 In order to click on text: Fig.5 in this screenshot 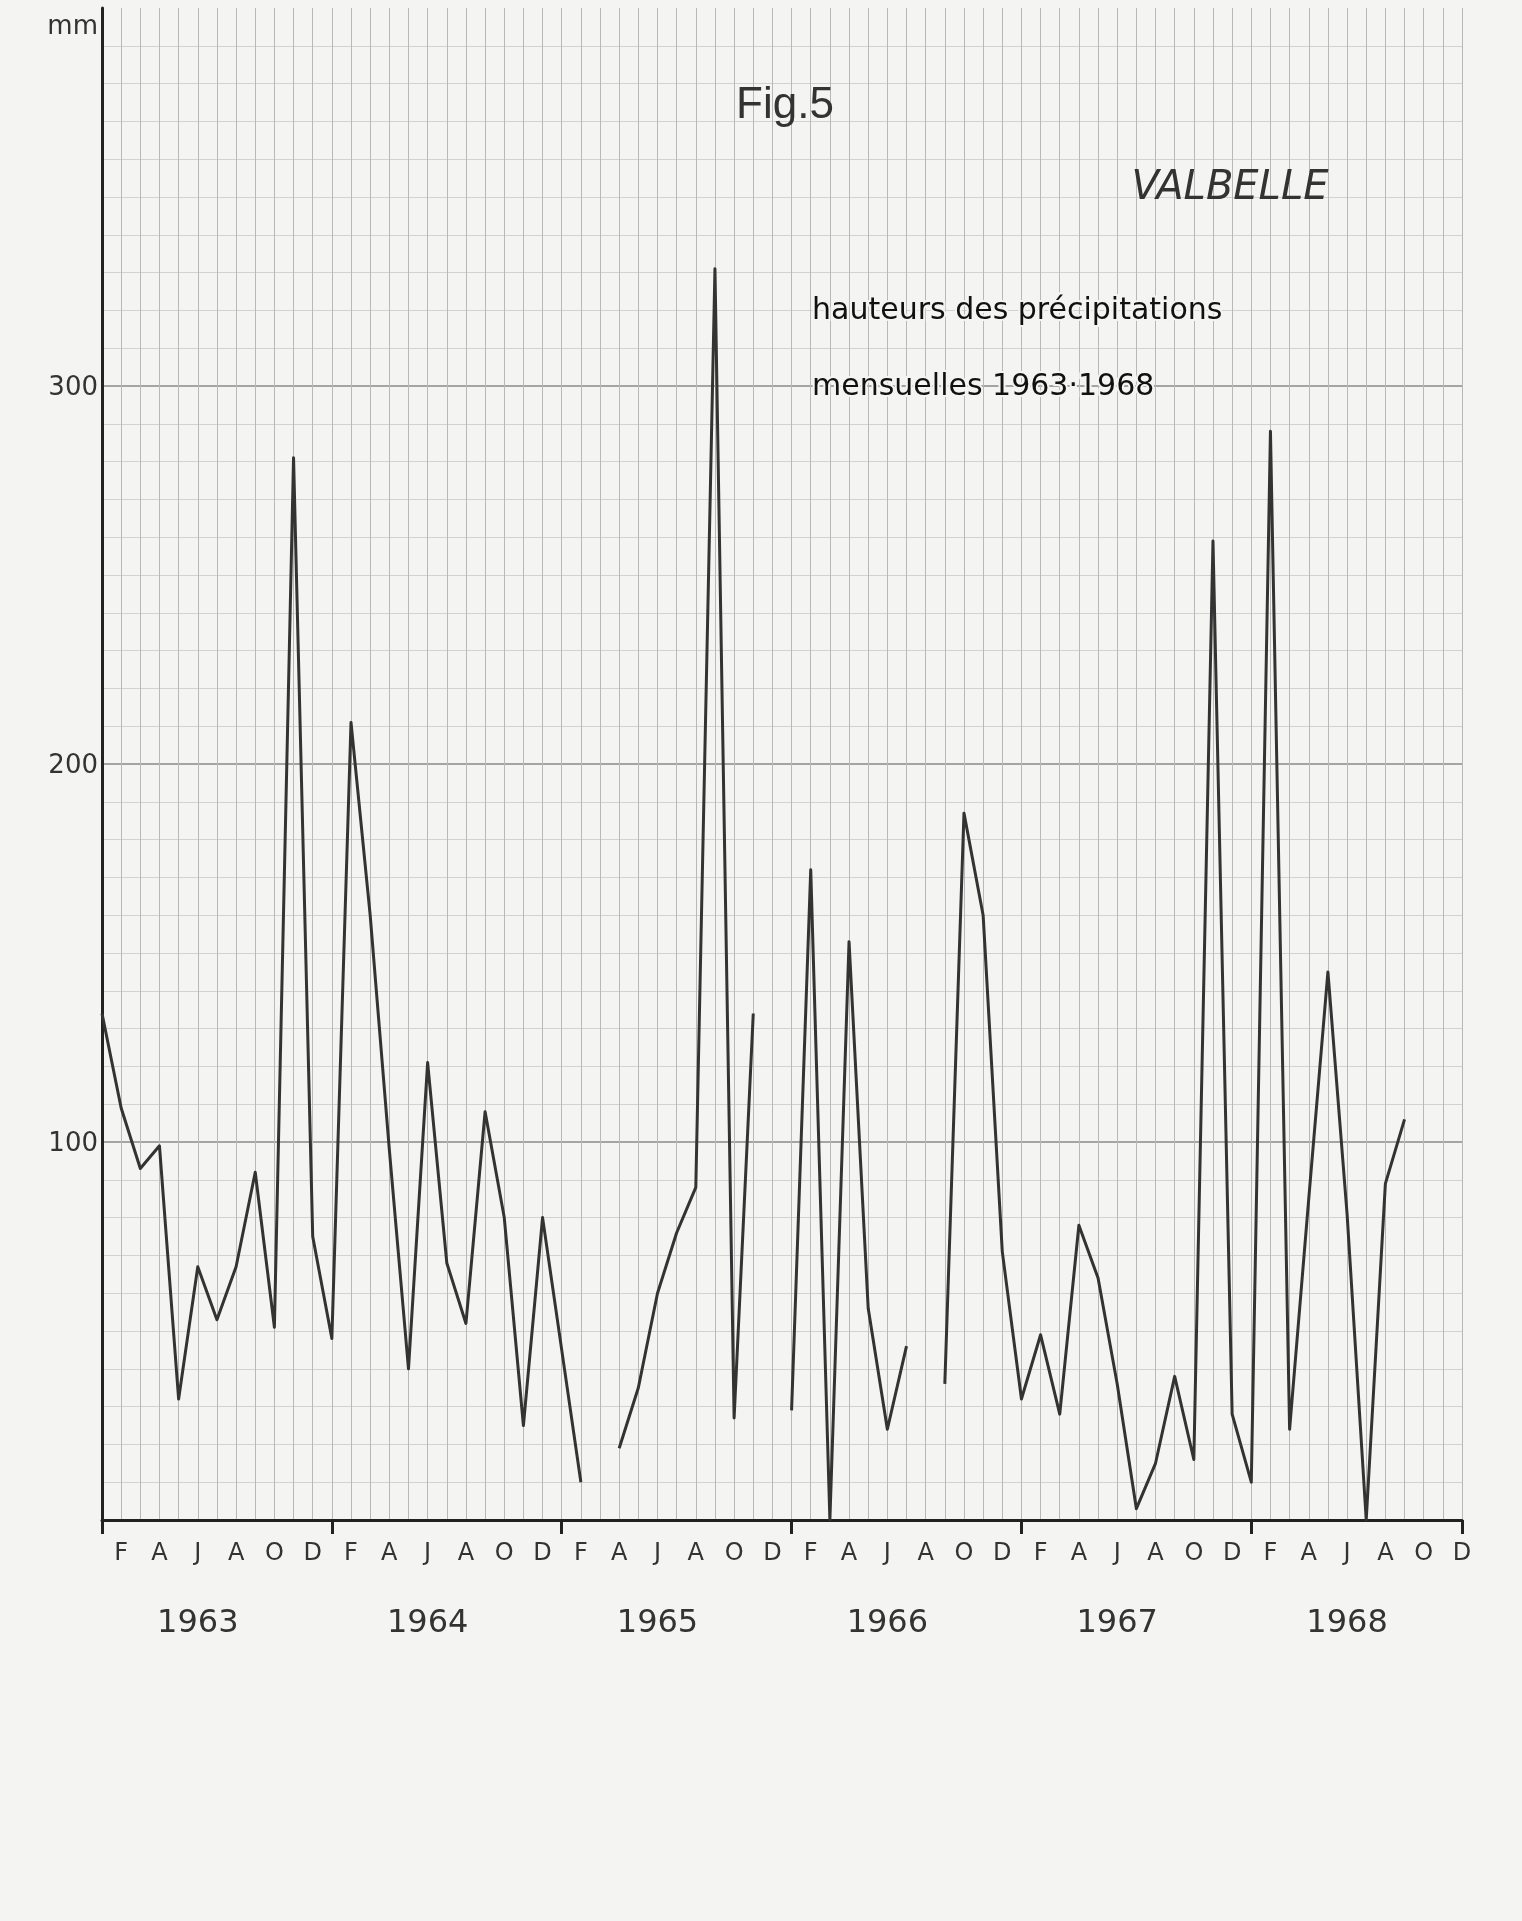, I will do `click(785, 102)`.